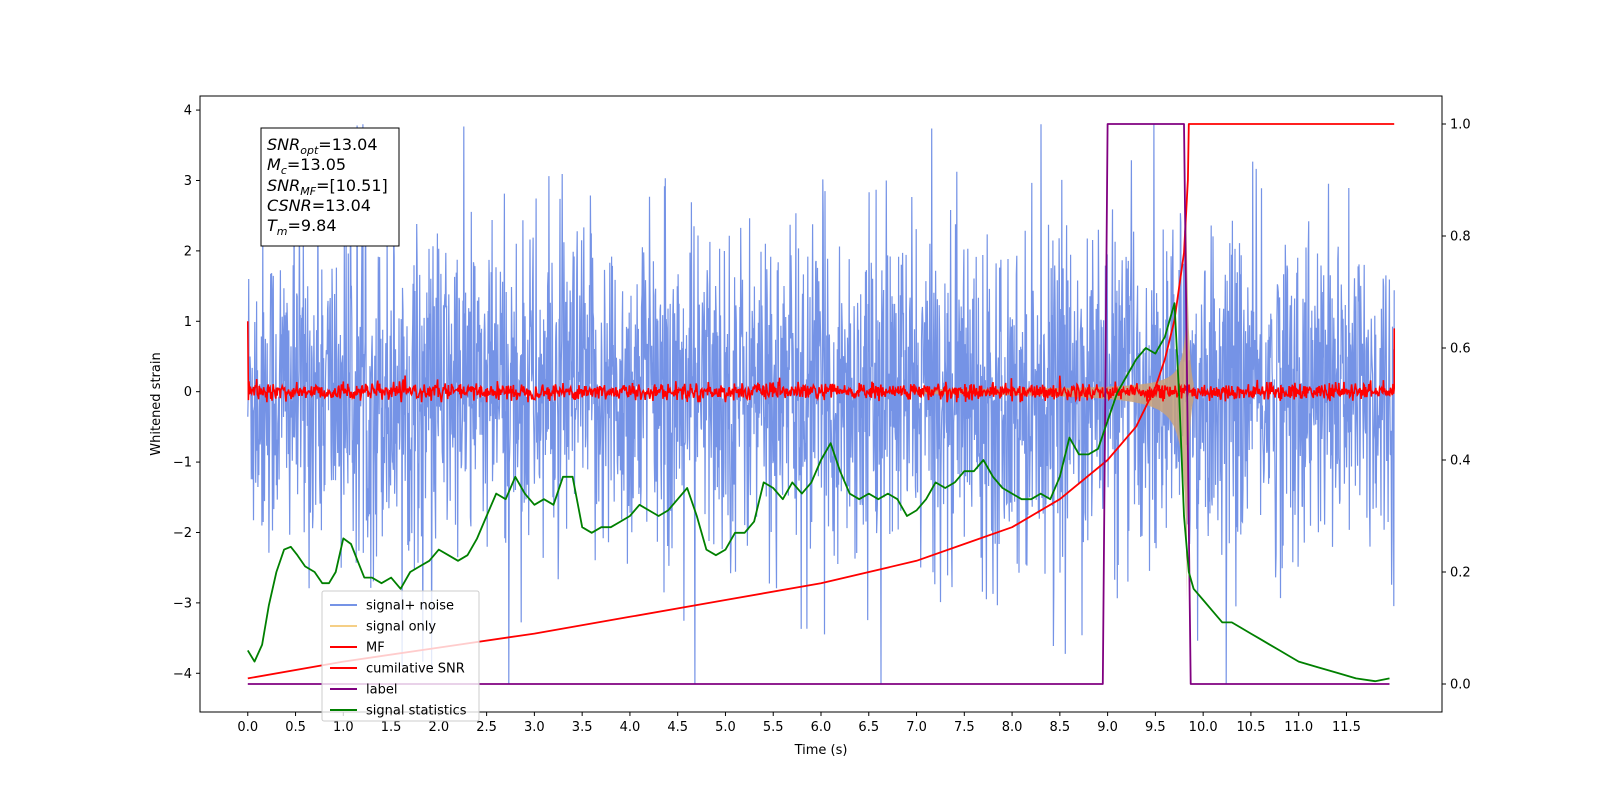 Image resolution: width=1600 pixels, height=800 pixels. What do you see at coordinates (1346, 727) in the screenshot?
I see `x-tick-label: 11.5` at bounding box center [1346, 727].